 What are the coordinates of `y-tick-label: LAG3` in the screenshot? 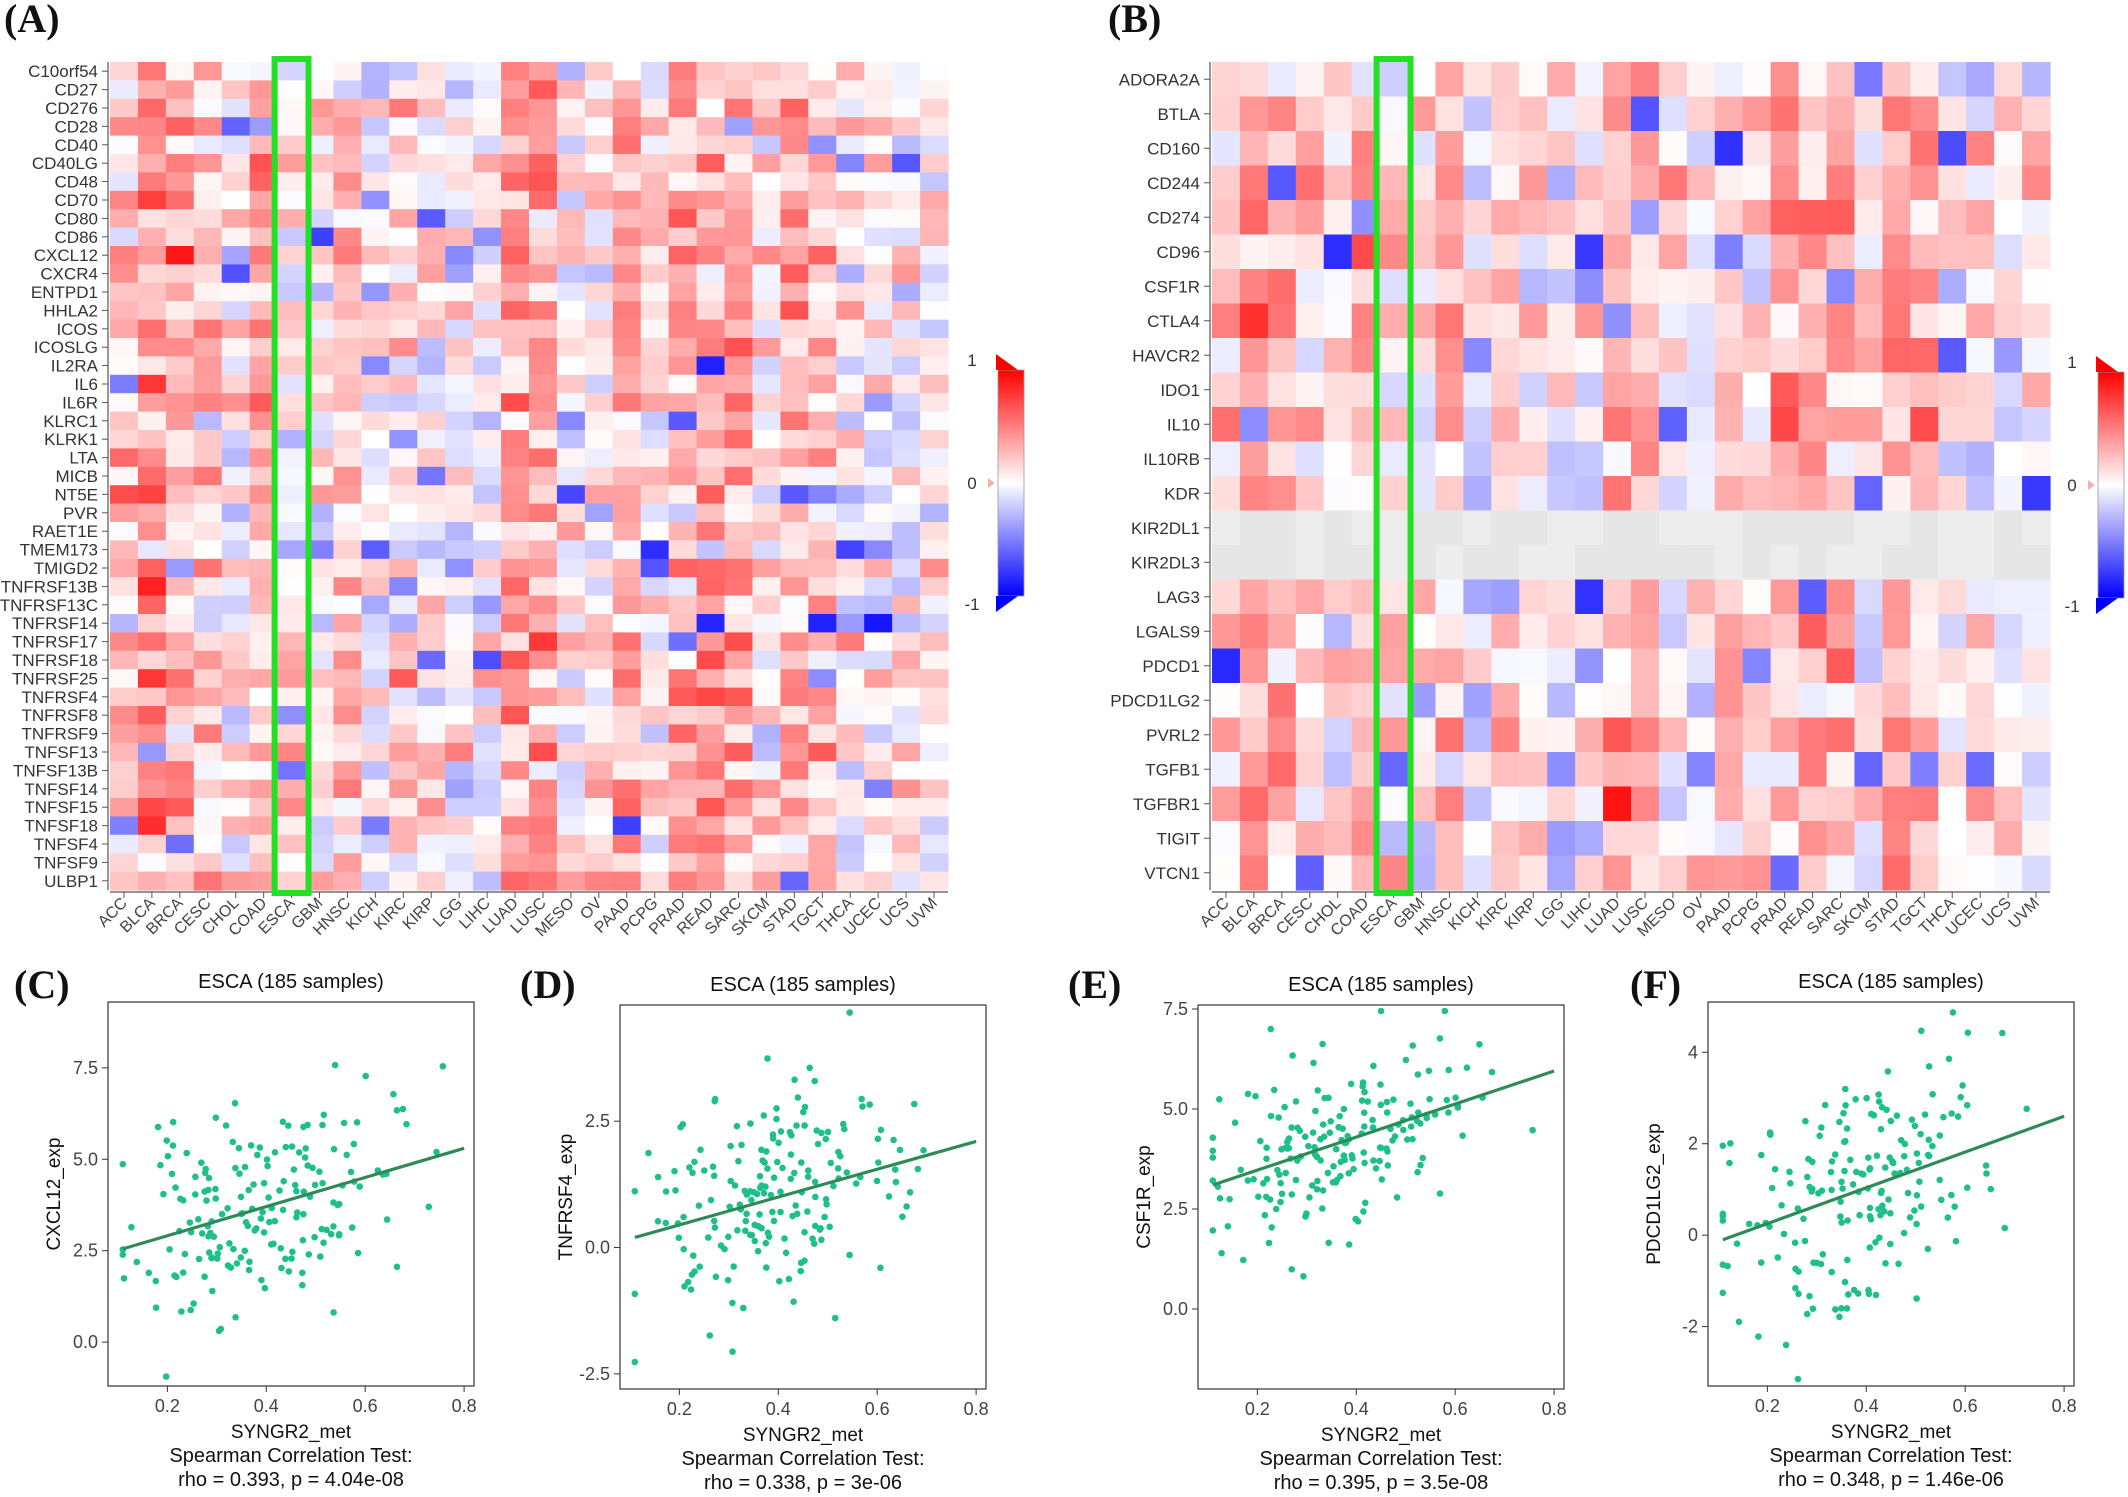 It's located at (1178, 597).